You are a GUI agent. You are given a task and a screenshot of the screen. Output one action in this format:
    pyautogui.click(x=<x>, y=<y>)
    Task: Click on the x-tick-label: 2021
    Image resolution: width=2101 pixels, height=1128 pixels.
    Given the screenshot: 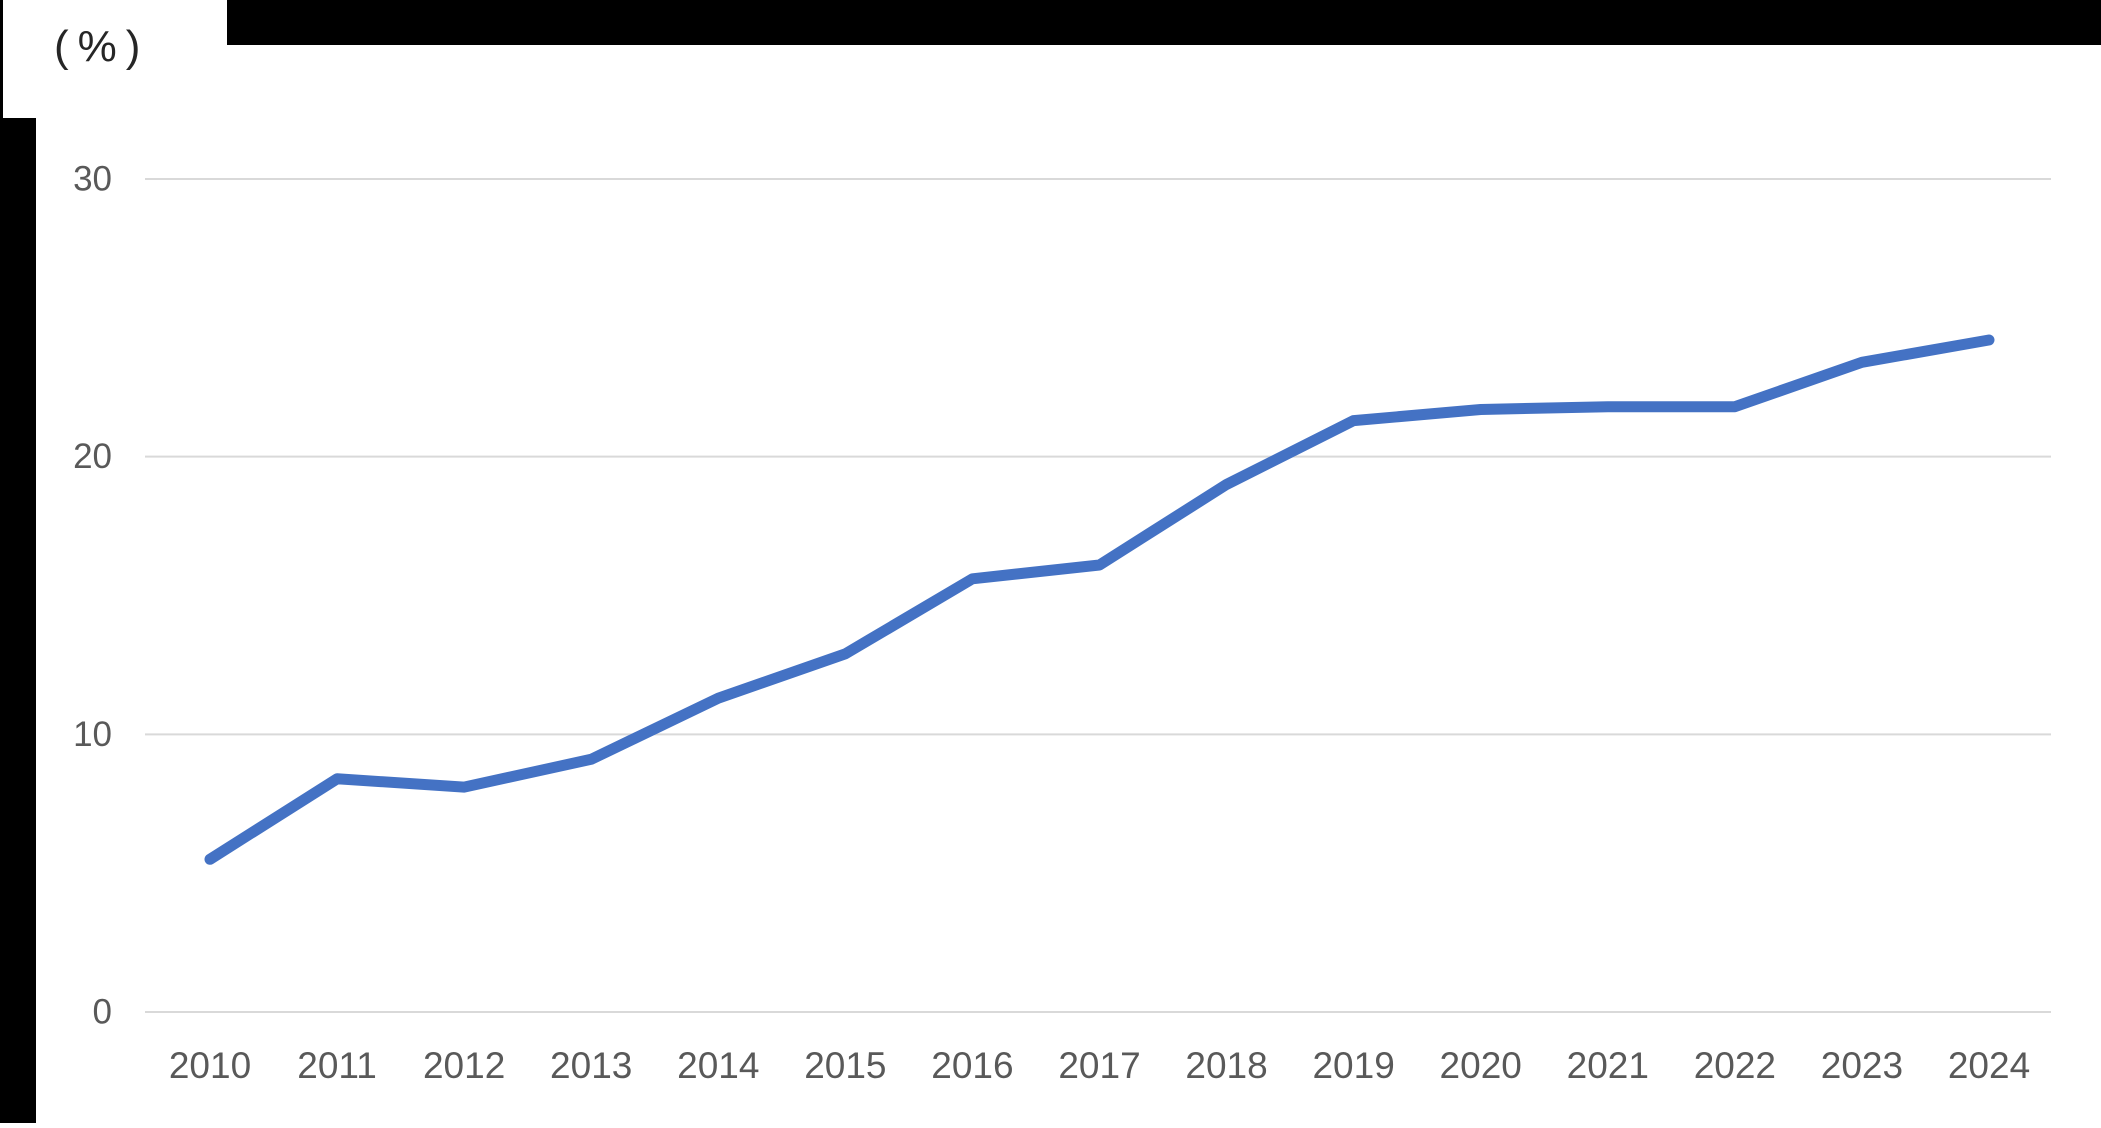 What is the action you would take?
    pyautogui.click(x=1608, y=1065)
    